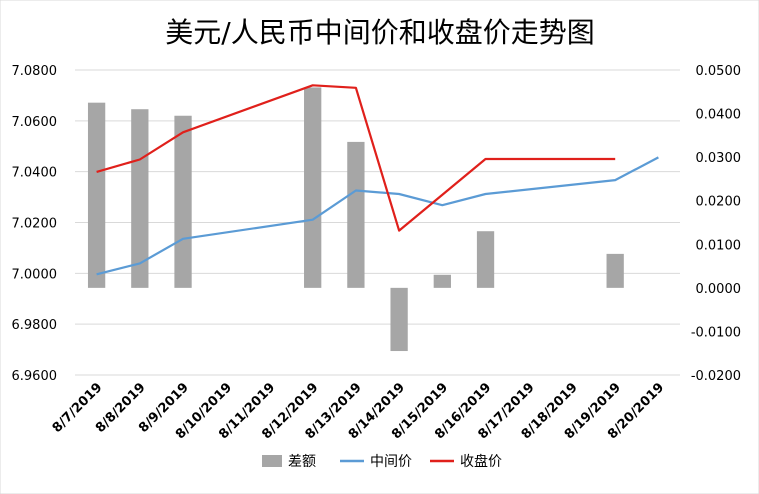 The image size is (759, 494). What do you see at coordinates (35, 274) in the screenshot?
I see `y-left-tick-label: 7.0000` at bounding box center [35, 274].